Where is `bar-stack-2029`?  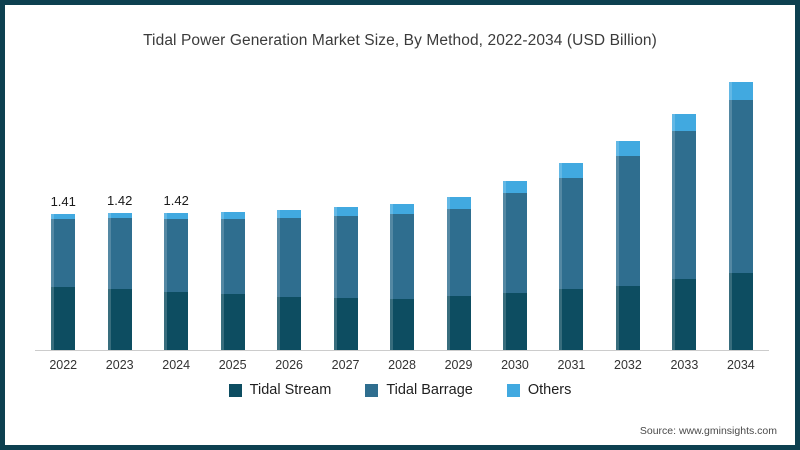
bar-stack-2029 is located at coordinates (458, 273).